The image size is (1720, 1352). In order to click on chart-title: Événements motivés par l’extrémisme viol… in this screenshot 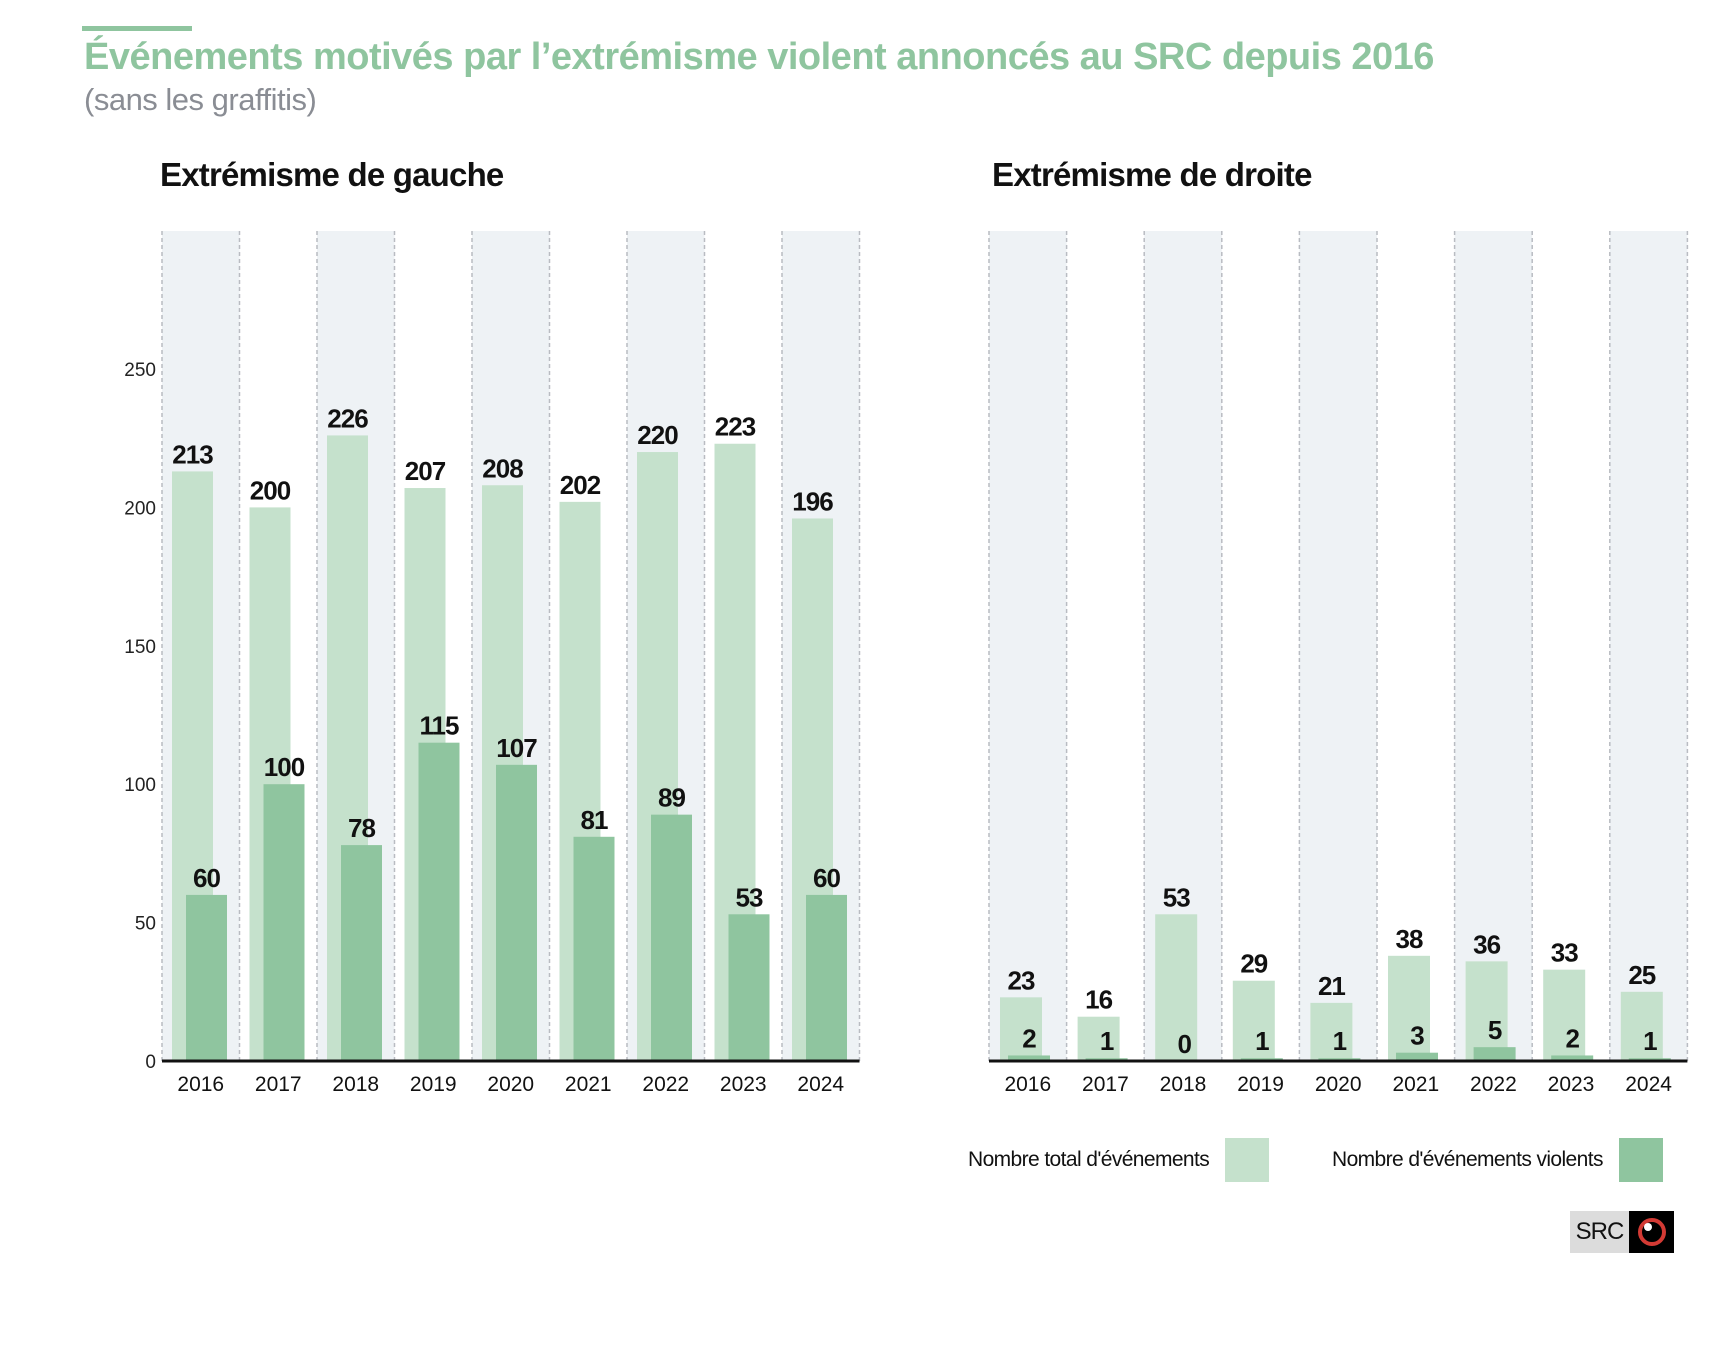, I will do `click(759, 57)`.